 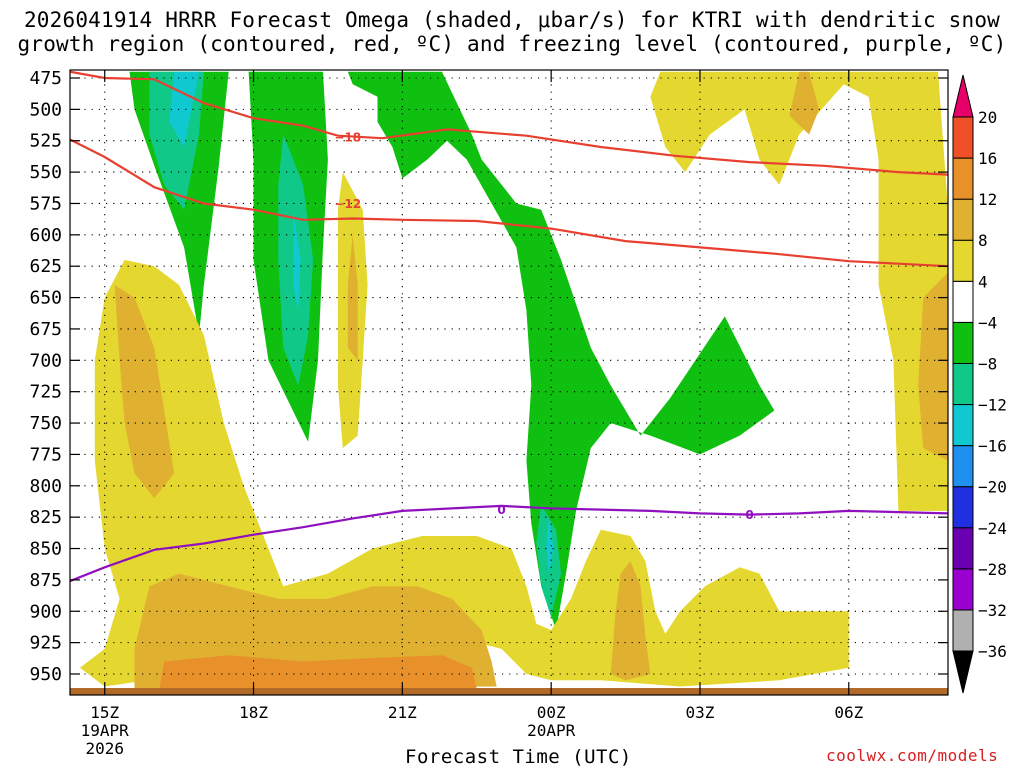 What do you see at coordinates (501, 510) in the screenshot?
I see `contour-label-freezing-level-0: 0` at bounding box center [501, 510].